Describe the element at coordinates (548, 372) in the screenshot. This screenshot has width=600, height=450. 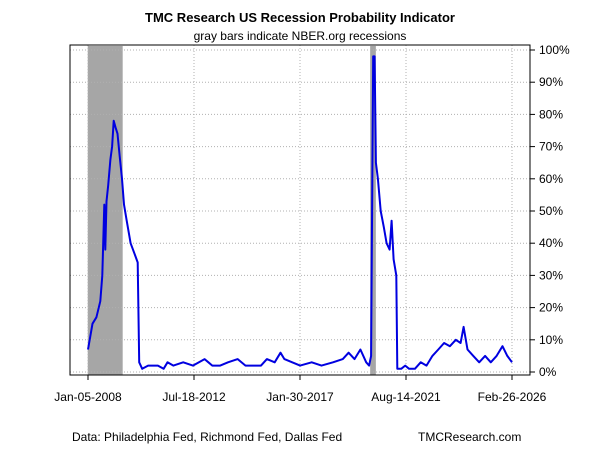
I see `y-tick-label: 0%` at that location.